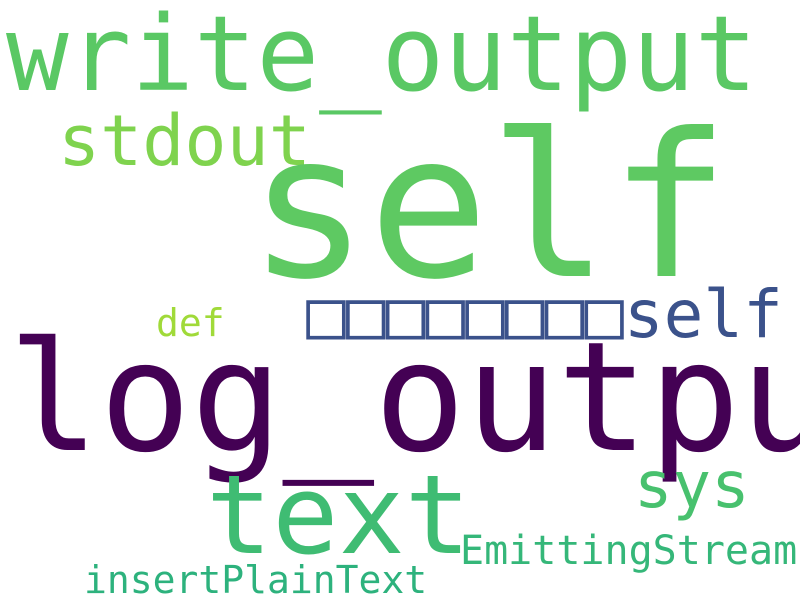 The height and width of the screenshot is (600, 800). I want to click on word-stdout: stdout, so click(184, 141).